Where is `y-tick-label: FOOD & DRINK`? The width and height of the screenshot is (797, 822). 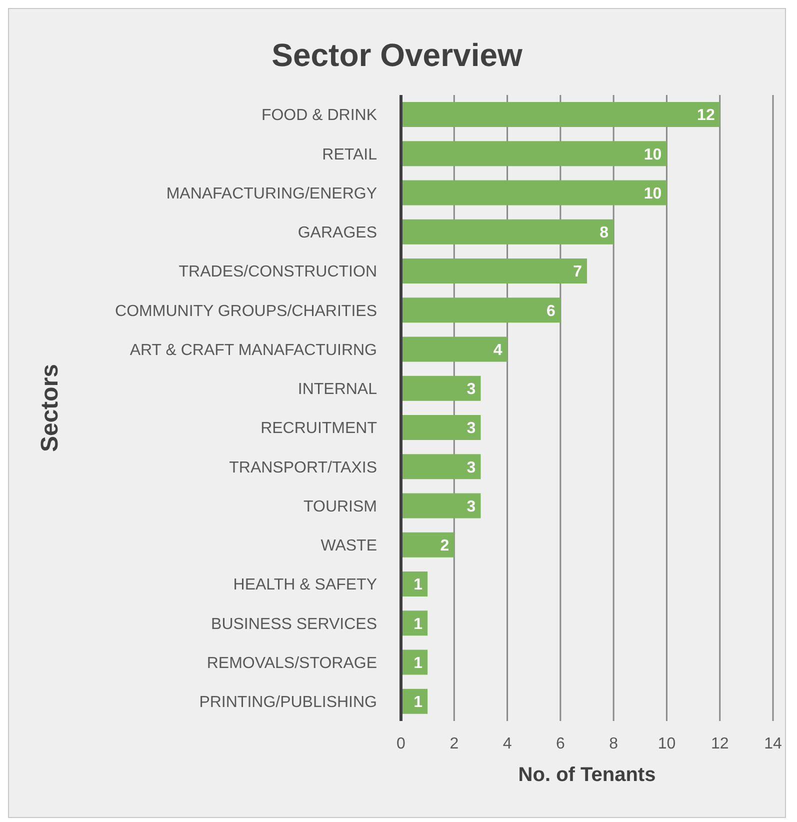 y-tick-label: FOOD & DRINK is located at coordinates (319, 115).